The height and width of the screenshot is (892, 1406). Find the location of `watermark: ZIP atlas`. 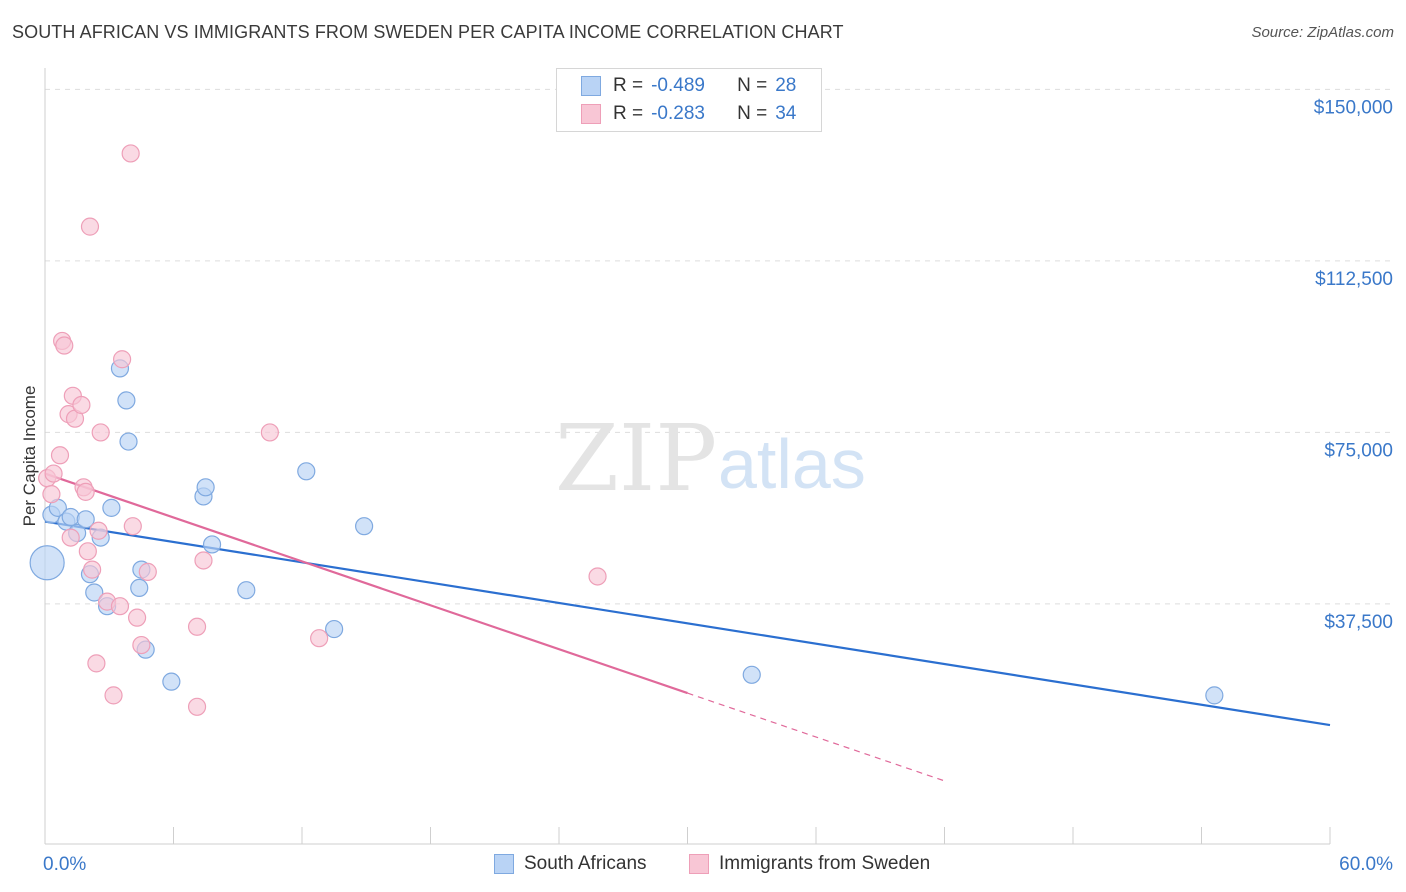

watermark: ZIP atlas is located at coordinates (710, 458).